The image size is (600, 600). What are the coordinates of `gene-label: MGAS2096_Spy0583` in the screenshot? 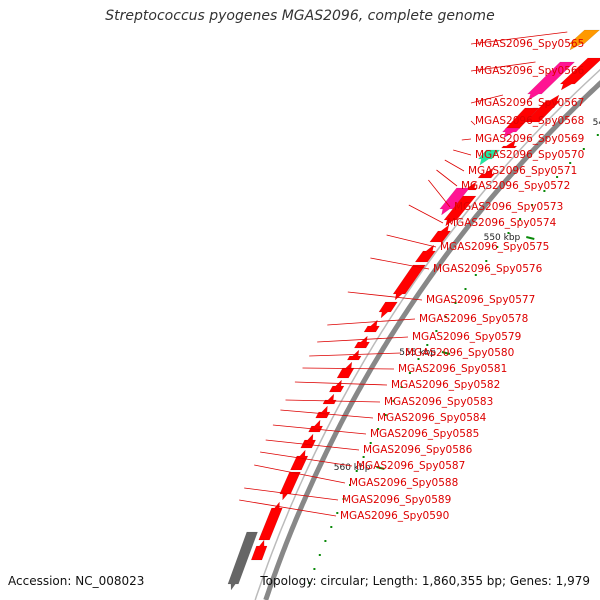 It's located at (438, 402).